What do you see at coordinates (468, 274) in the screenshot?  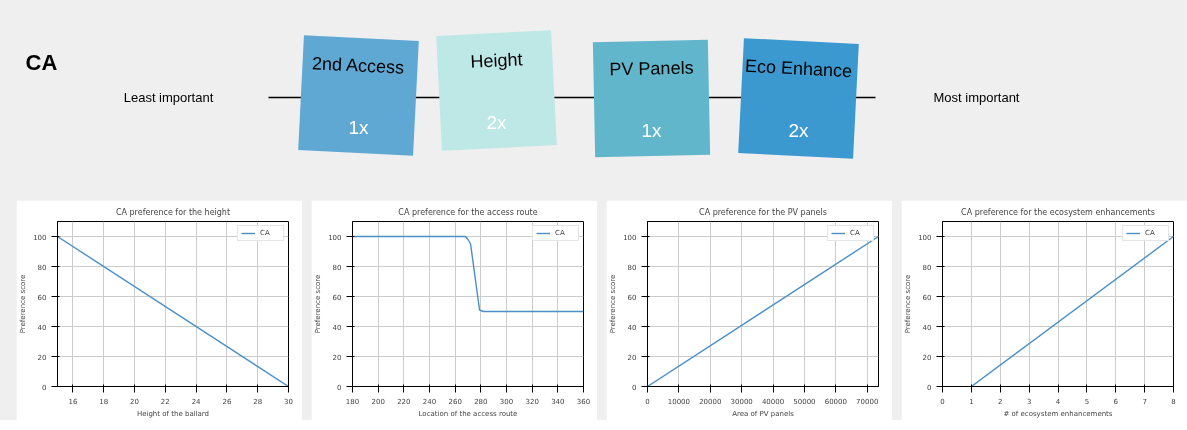 I see `line-series` at bounding box center [468, 274].